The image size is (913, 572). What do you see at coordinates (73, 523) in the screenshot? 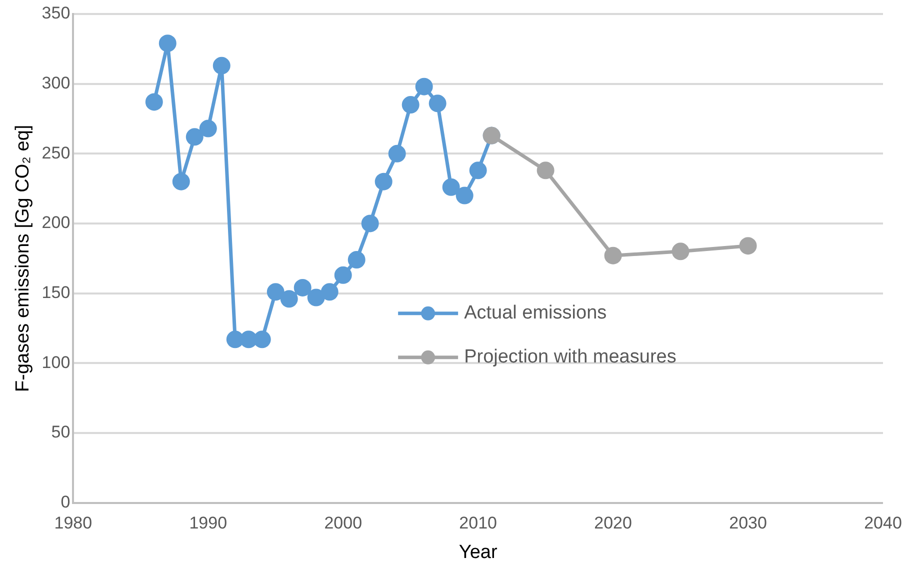
I see `x-tick-label: 1980` at bounding box center [73, 523].